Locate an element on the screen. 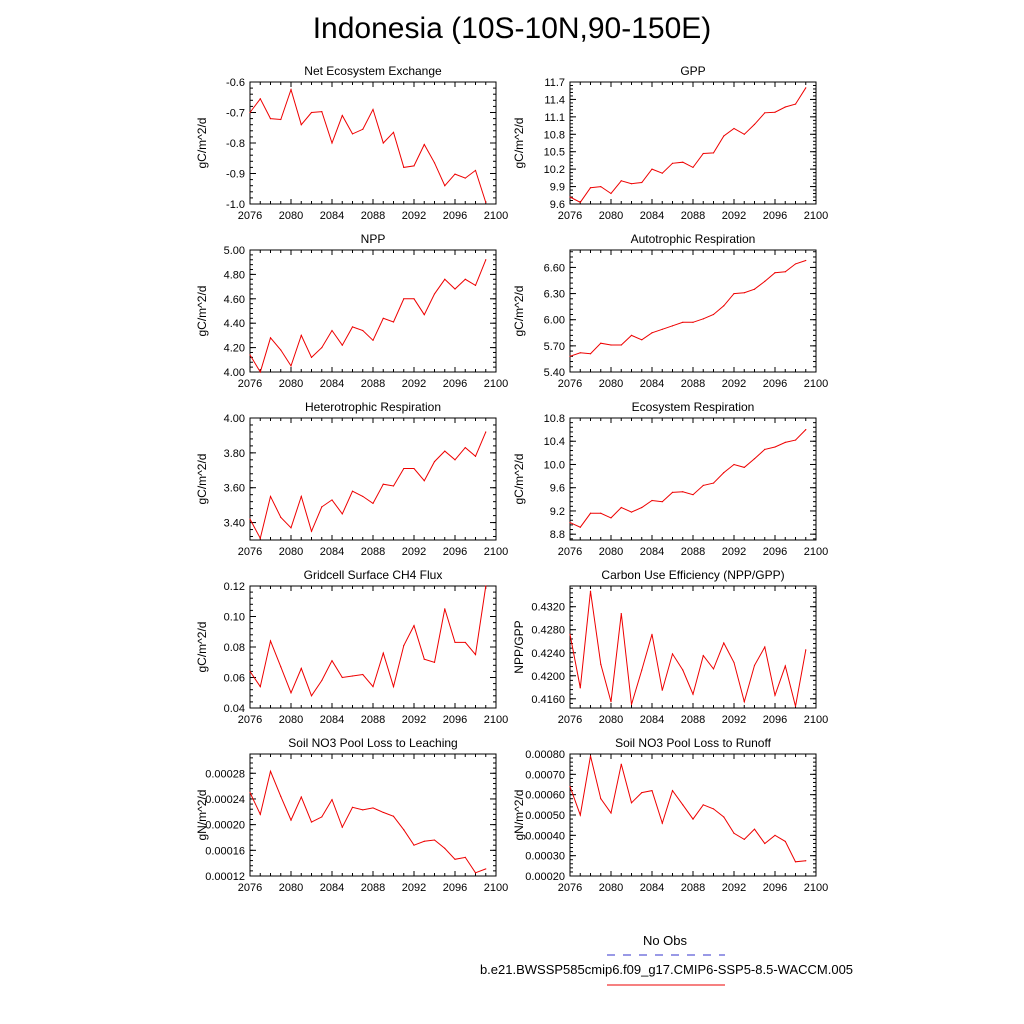  y-tick-label: 3.80 is located at coordinates (234, 454).